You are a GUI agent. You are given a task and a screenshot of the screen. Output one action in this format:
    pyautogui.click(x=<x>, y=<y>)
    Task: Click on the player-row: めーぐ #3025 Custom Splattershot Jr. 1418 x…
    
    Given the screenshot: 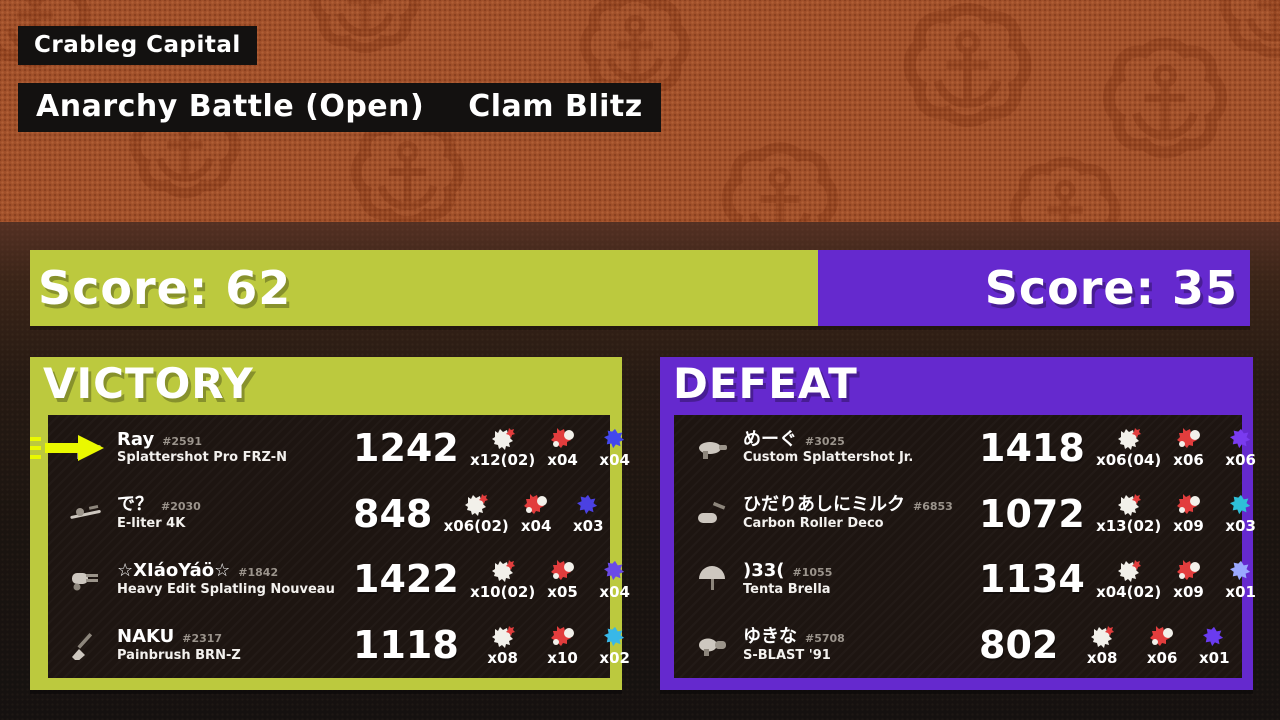 What is the action you would take?
    pyautogui.click(x=965, y=448)
    